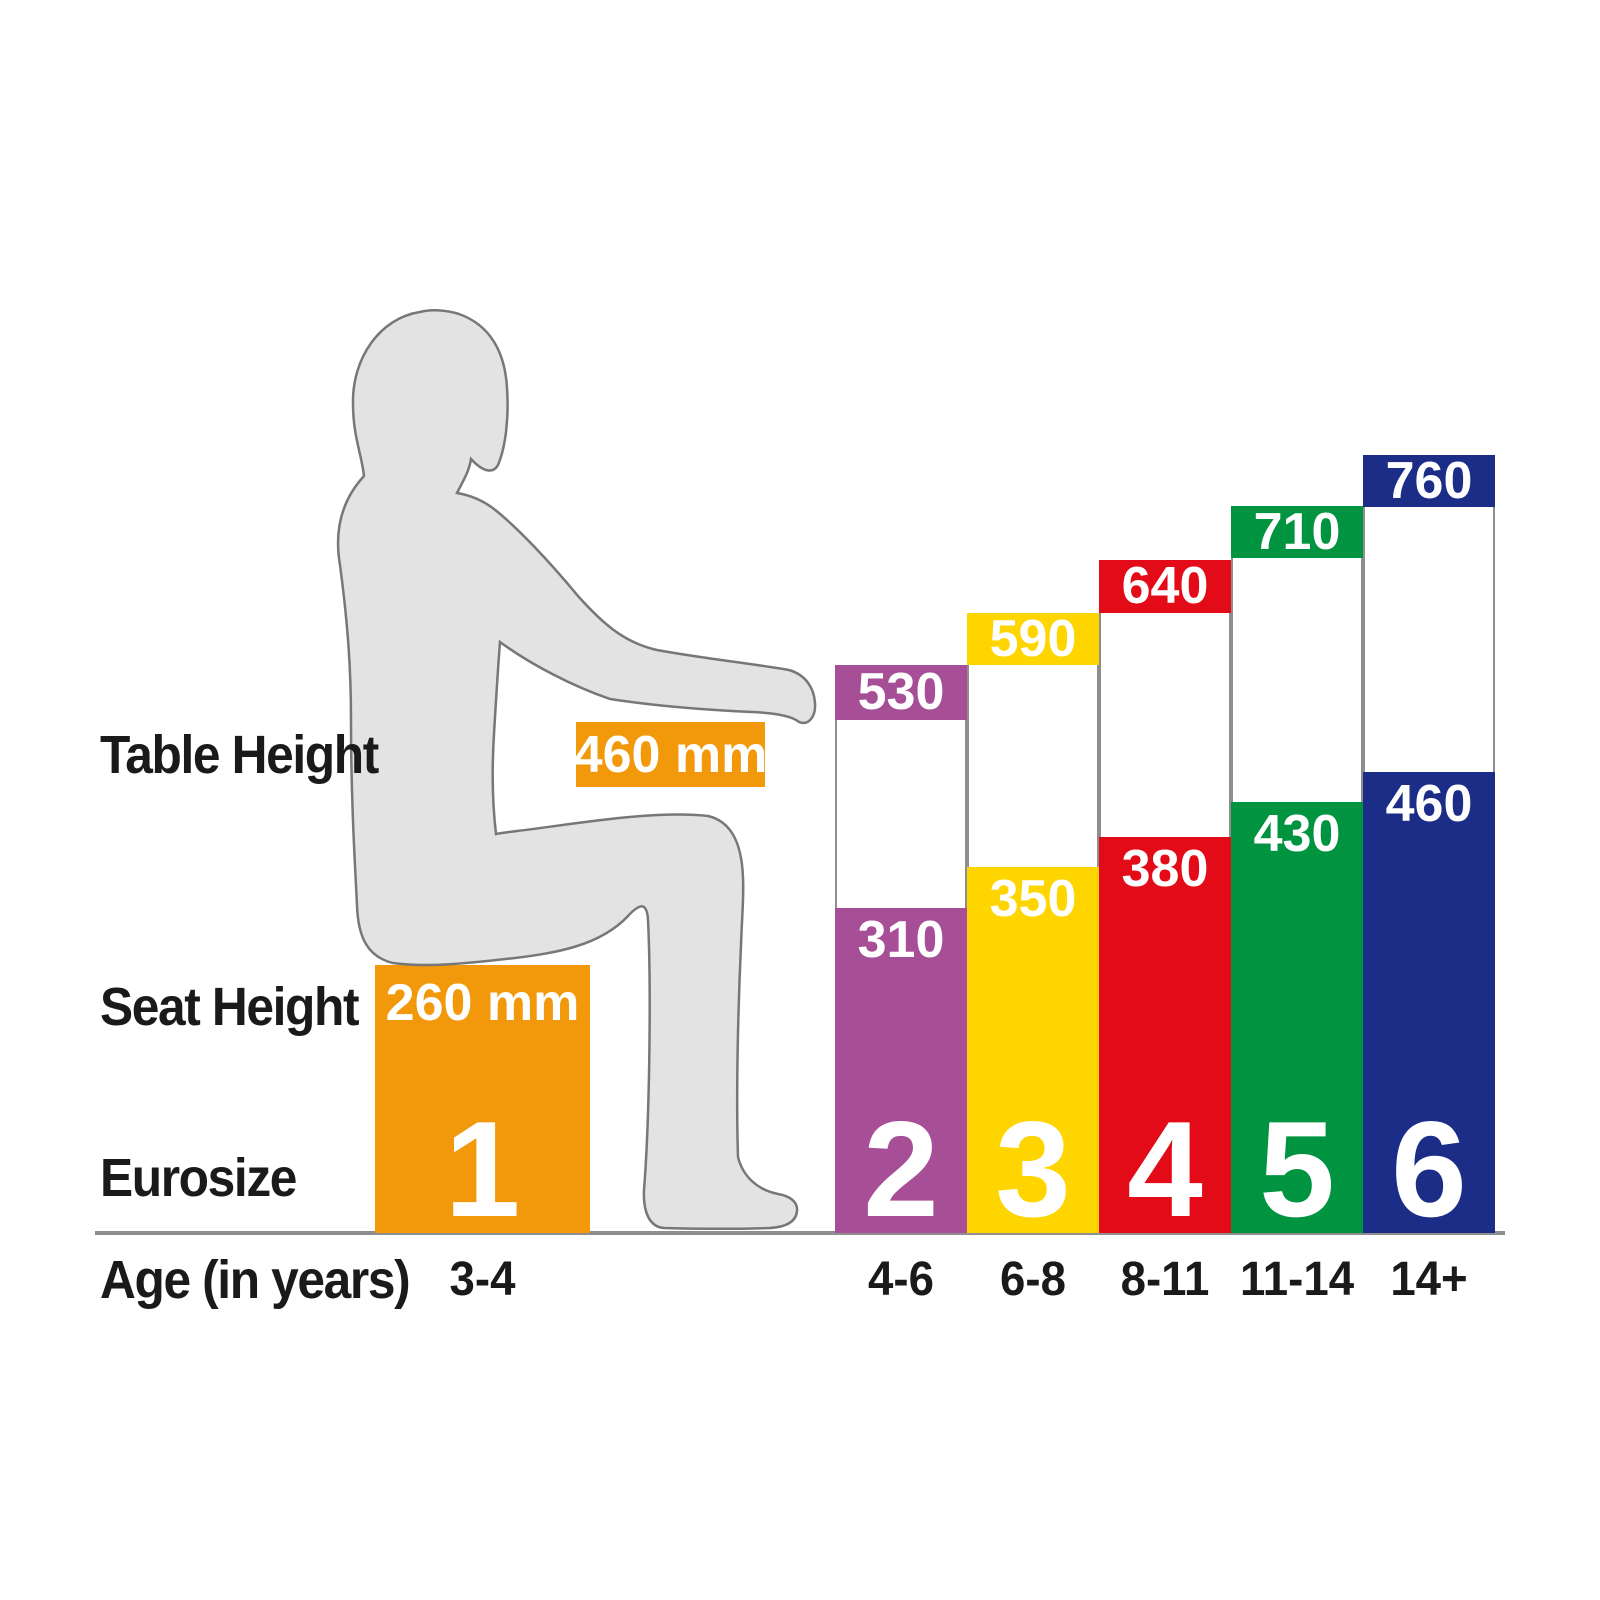  What do you see at coordinates (198, 1178) in the screenshot?
I see `eurosize-label: Eurosize` at bounding box center [198, 1178].